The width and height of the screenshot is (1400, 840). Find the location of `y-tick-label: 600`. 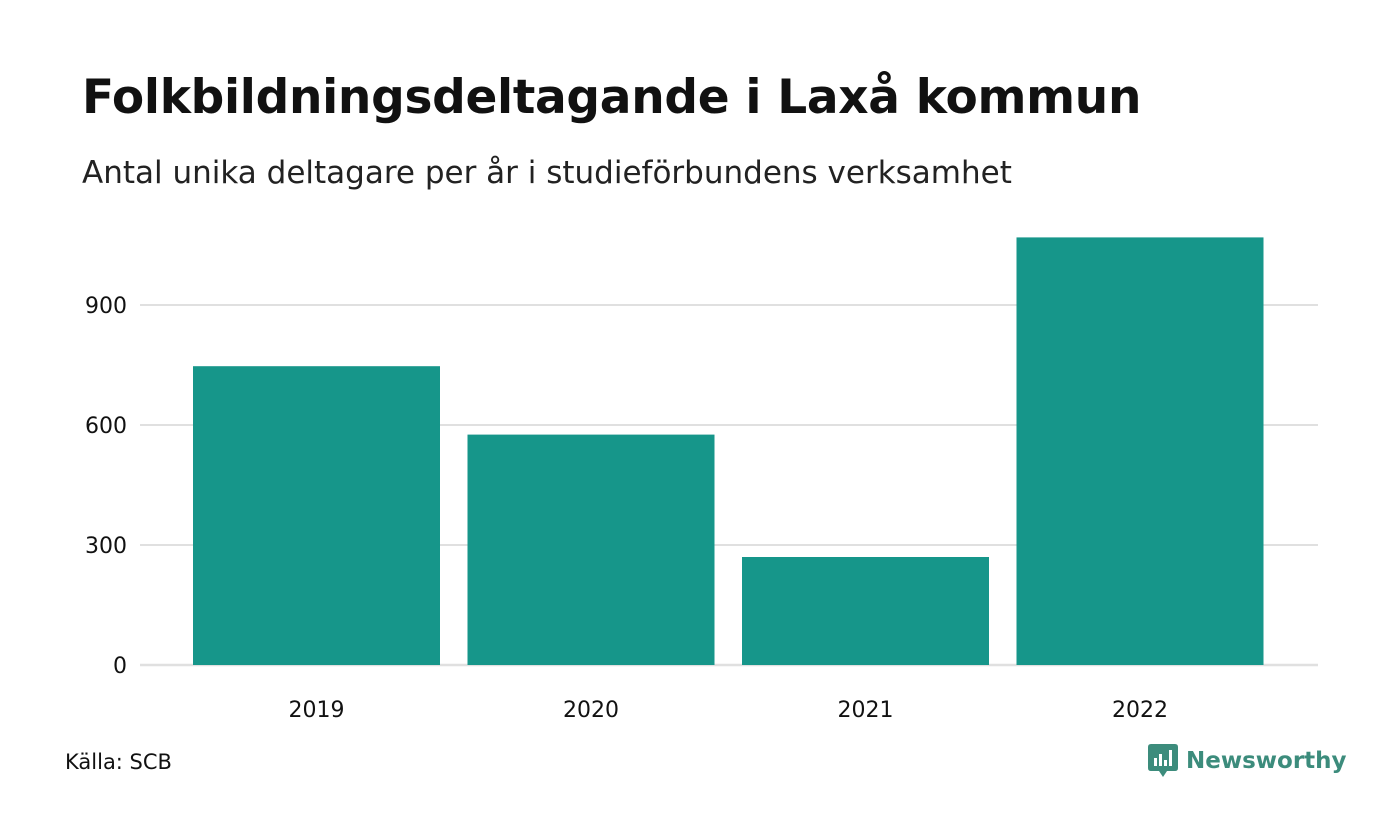

y-tick-label: 600 is located at coordinates (106, 426).